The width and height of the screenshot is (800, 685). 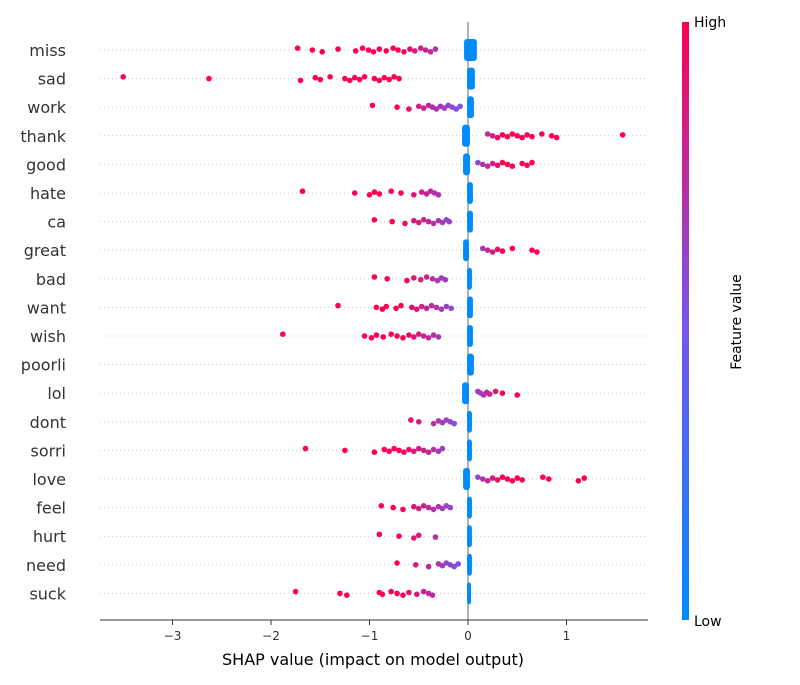 What do you see at coordinates (367, 631) in the screenshot?
I see `x-axis-ticks: −3 −2 −1 0 1` at bounding box center [367, 631].